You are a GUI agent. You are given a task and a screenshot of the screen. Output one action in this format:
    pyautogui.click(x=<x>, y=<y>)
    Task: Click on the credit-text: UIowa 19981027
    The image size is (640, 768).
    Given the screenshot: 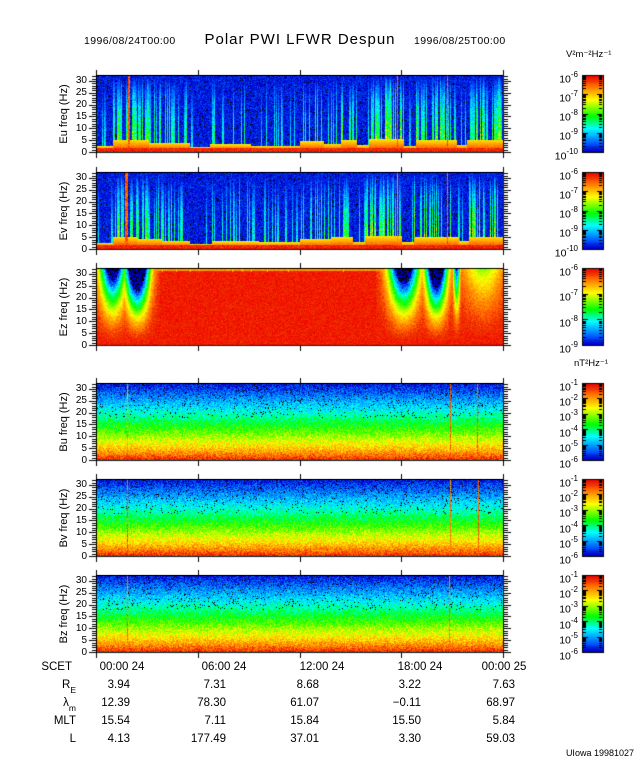 What is the action you would take?
    pyautogui.click(x=599, y=753)
    